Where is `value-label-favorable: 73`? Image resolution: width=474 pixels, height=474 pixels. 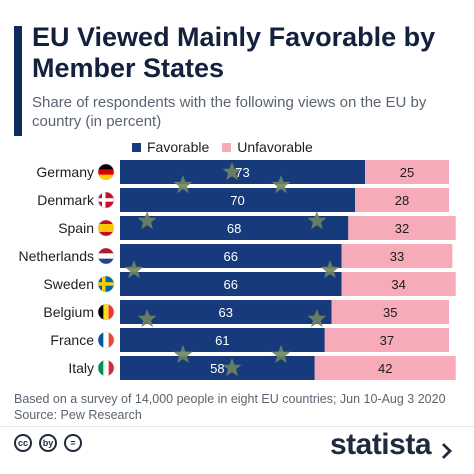 value-label-favorable: 73 is located at coordinates (242, 172).